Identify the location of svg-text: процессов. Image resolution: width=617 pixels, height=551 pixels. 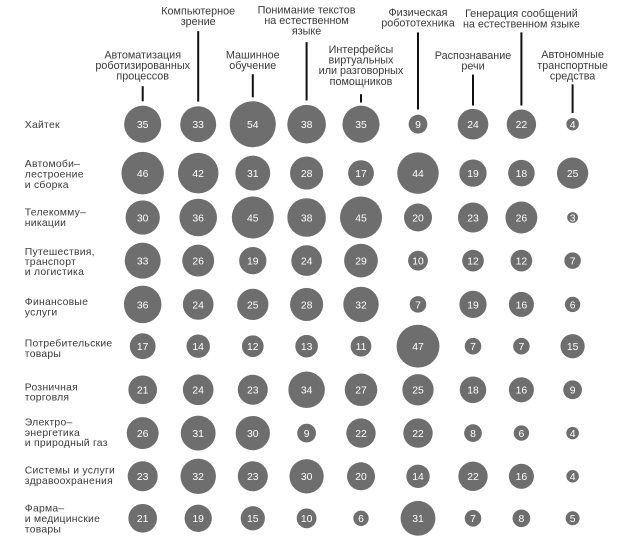
(142, 76).